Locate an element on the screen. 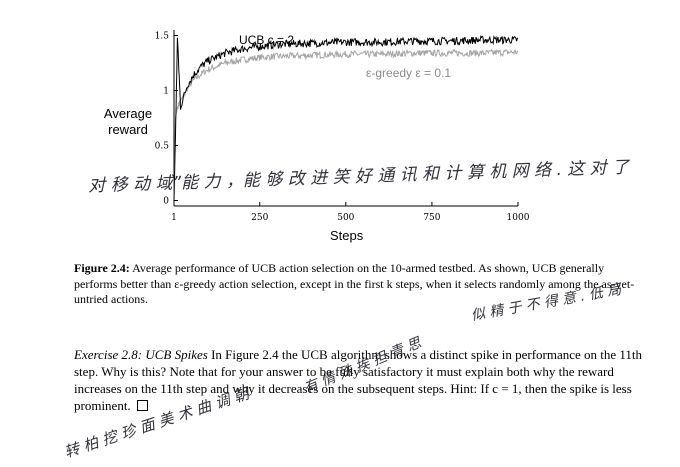 This screenshot has width=680, height=467. x-tick-label: 750 is located at coordinates (431, 218).